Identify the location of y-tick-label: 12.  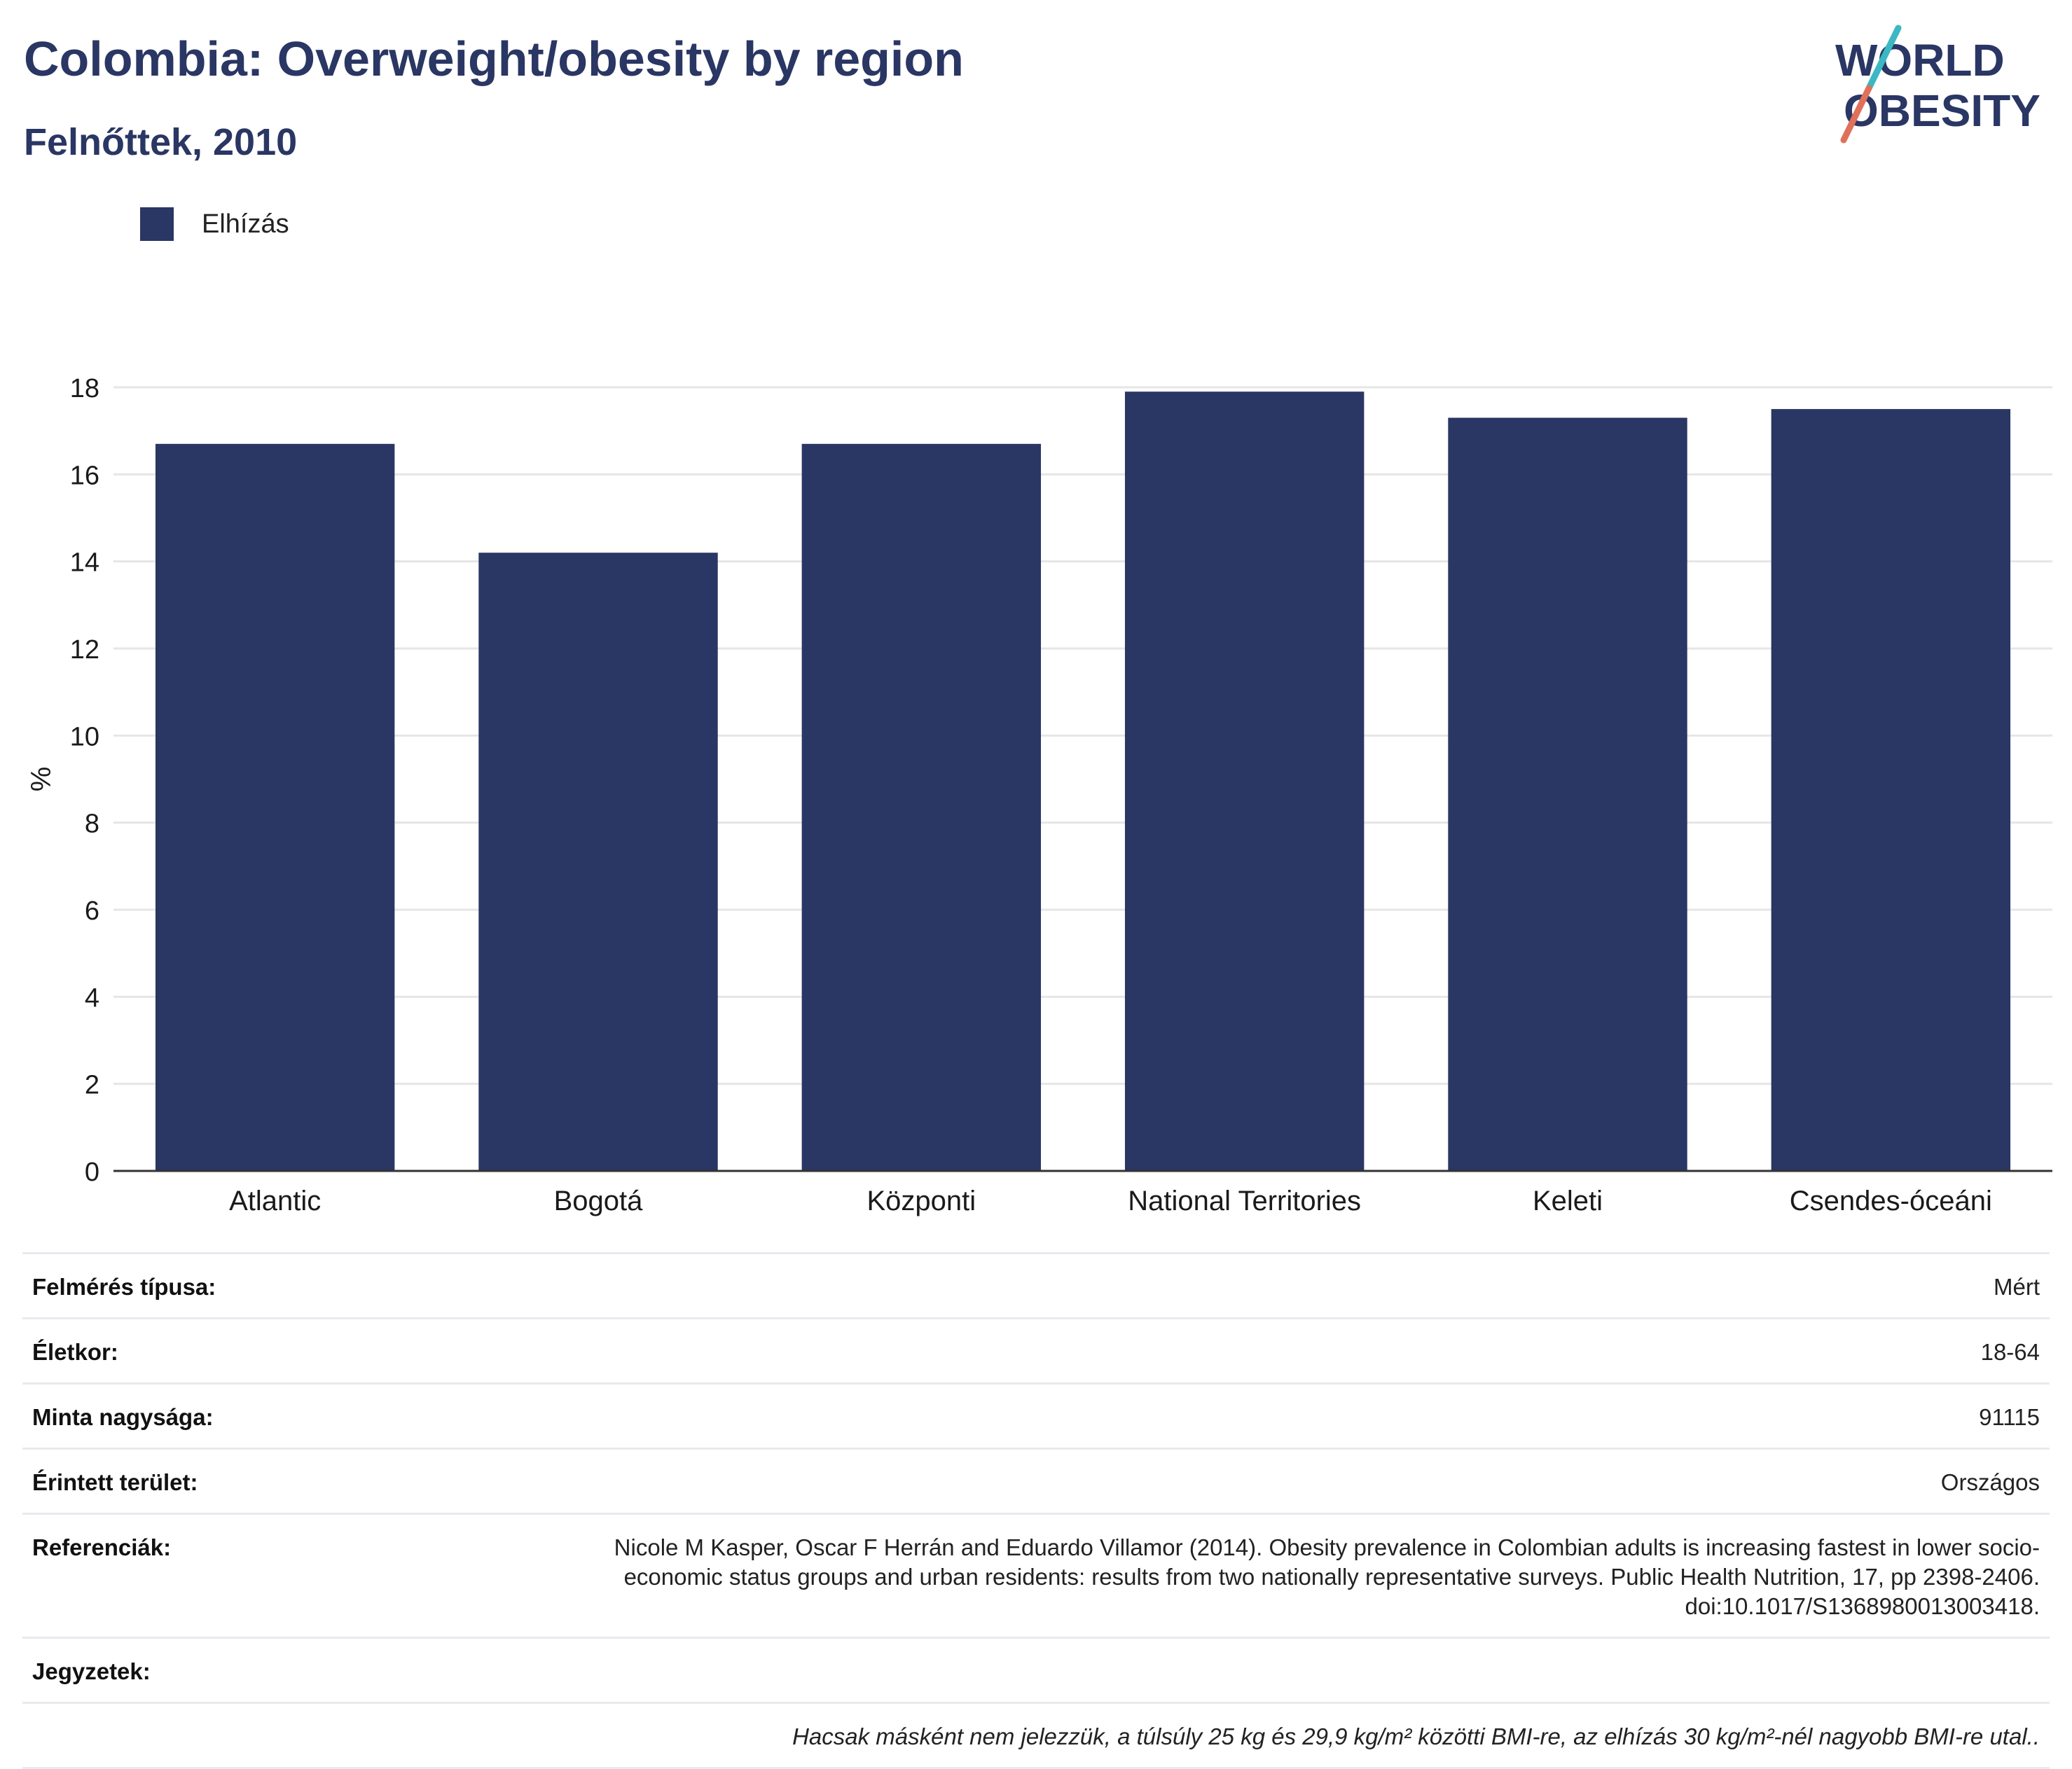
(84, 650).